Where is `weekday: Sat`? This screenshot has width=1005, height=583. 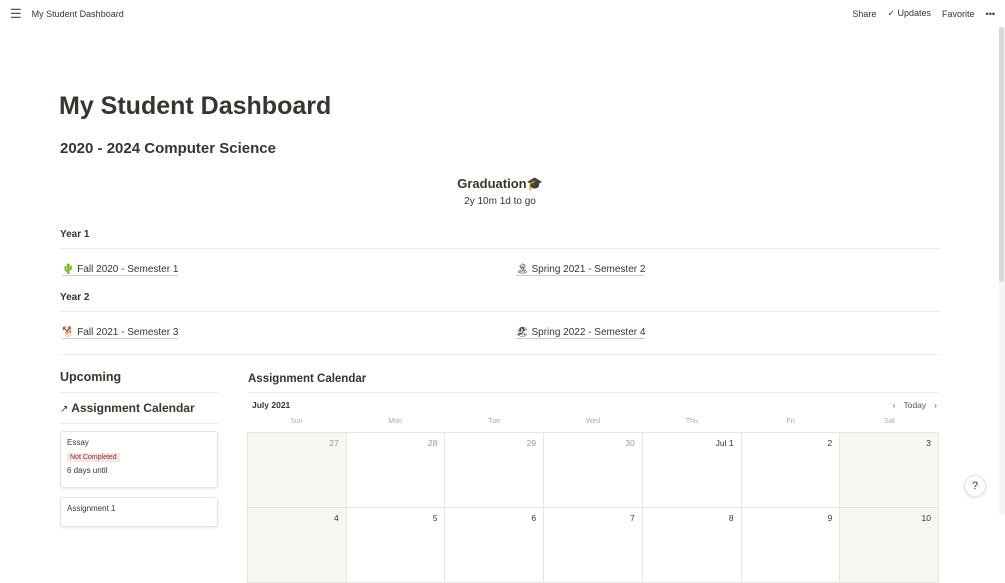 weekday: Sat is located at coordinates (889, 421).